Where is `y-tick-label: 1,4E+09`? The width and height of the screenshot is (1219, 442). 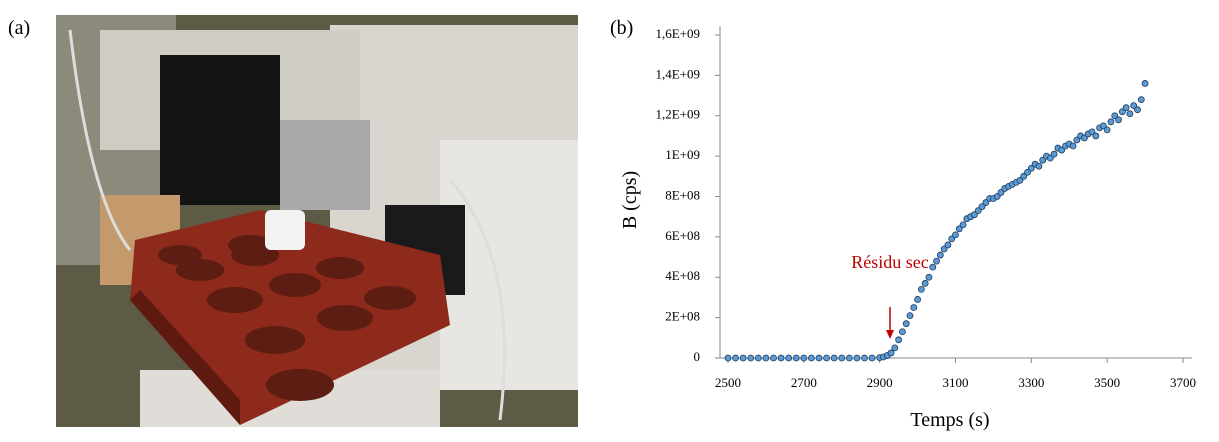 y-tick-label: 1,4E+09 is located at coordinates (677, 73).